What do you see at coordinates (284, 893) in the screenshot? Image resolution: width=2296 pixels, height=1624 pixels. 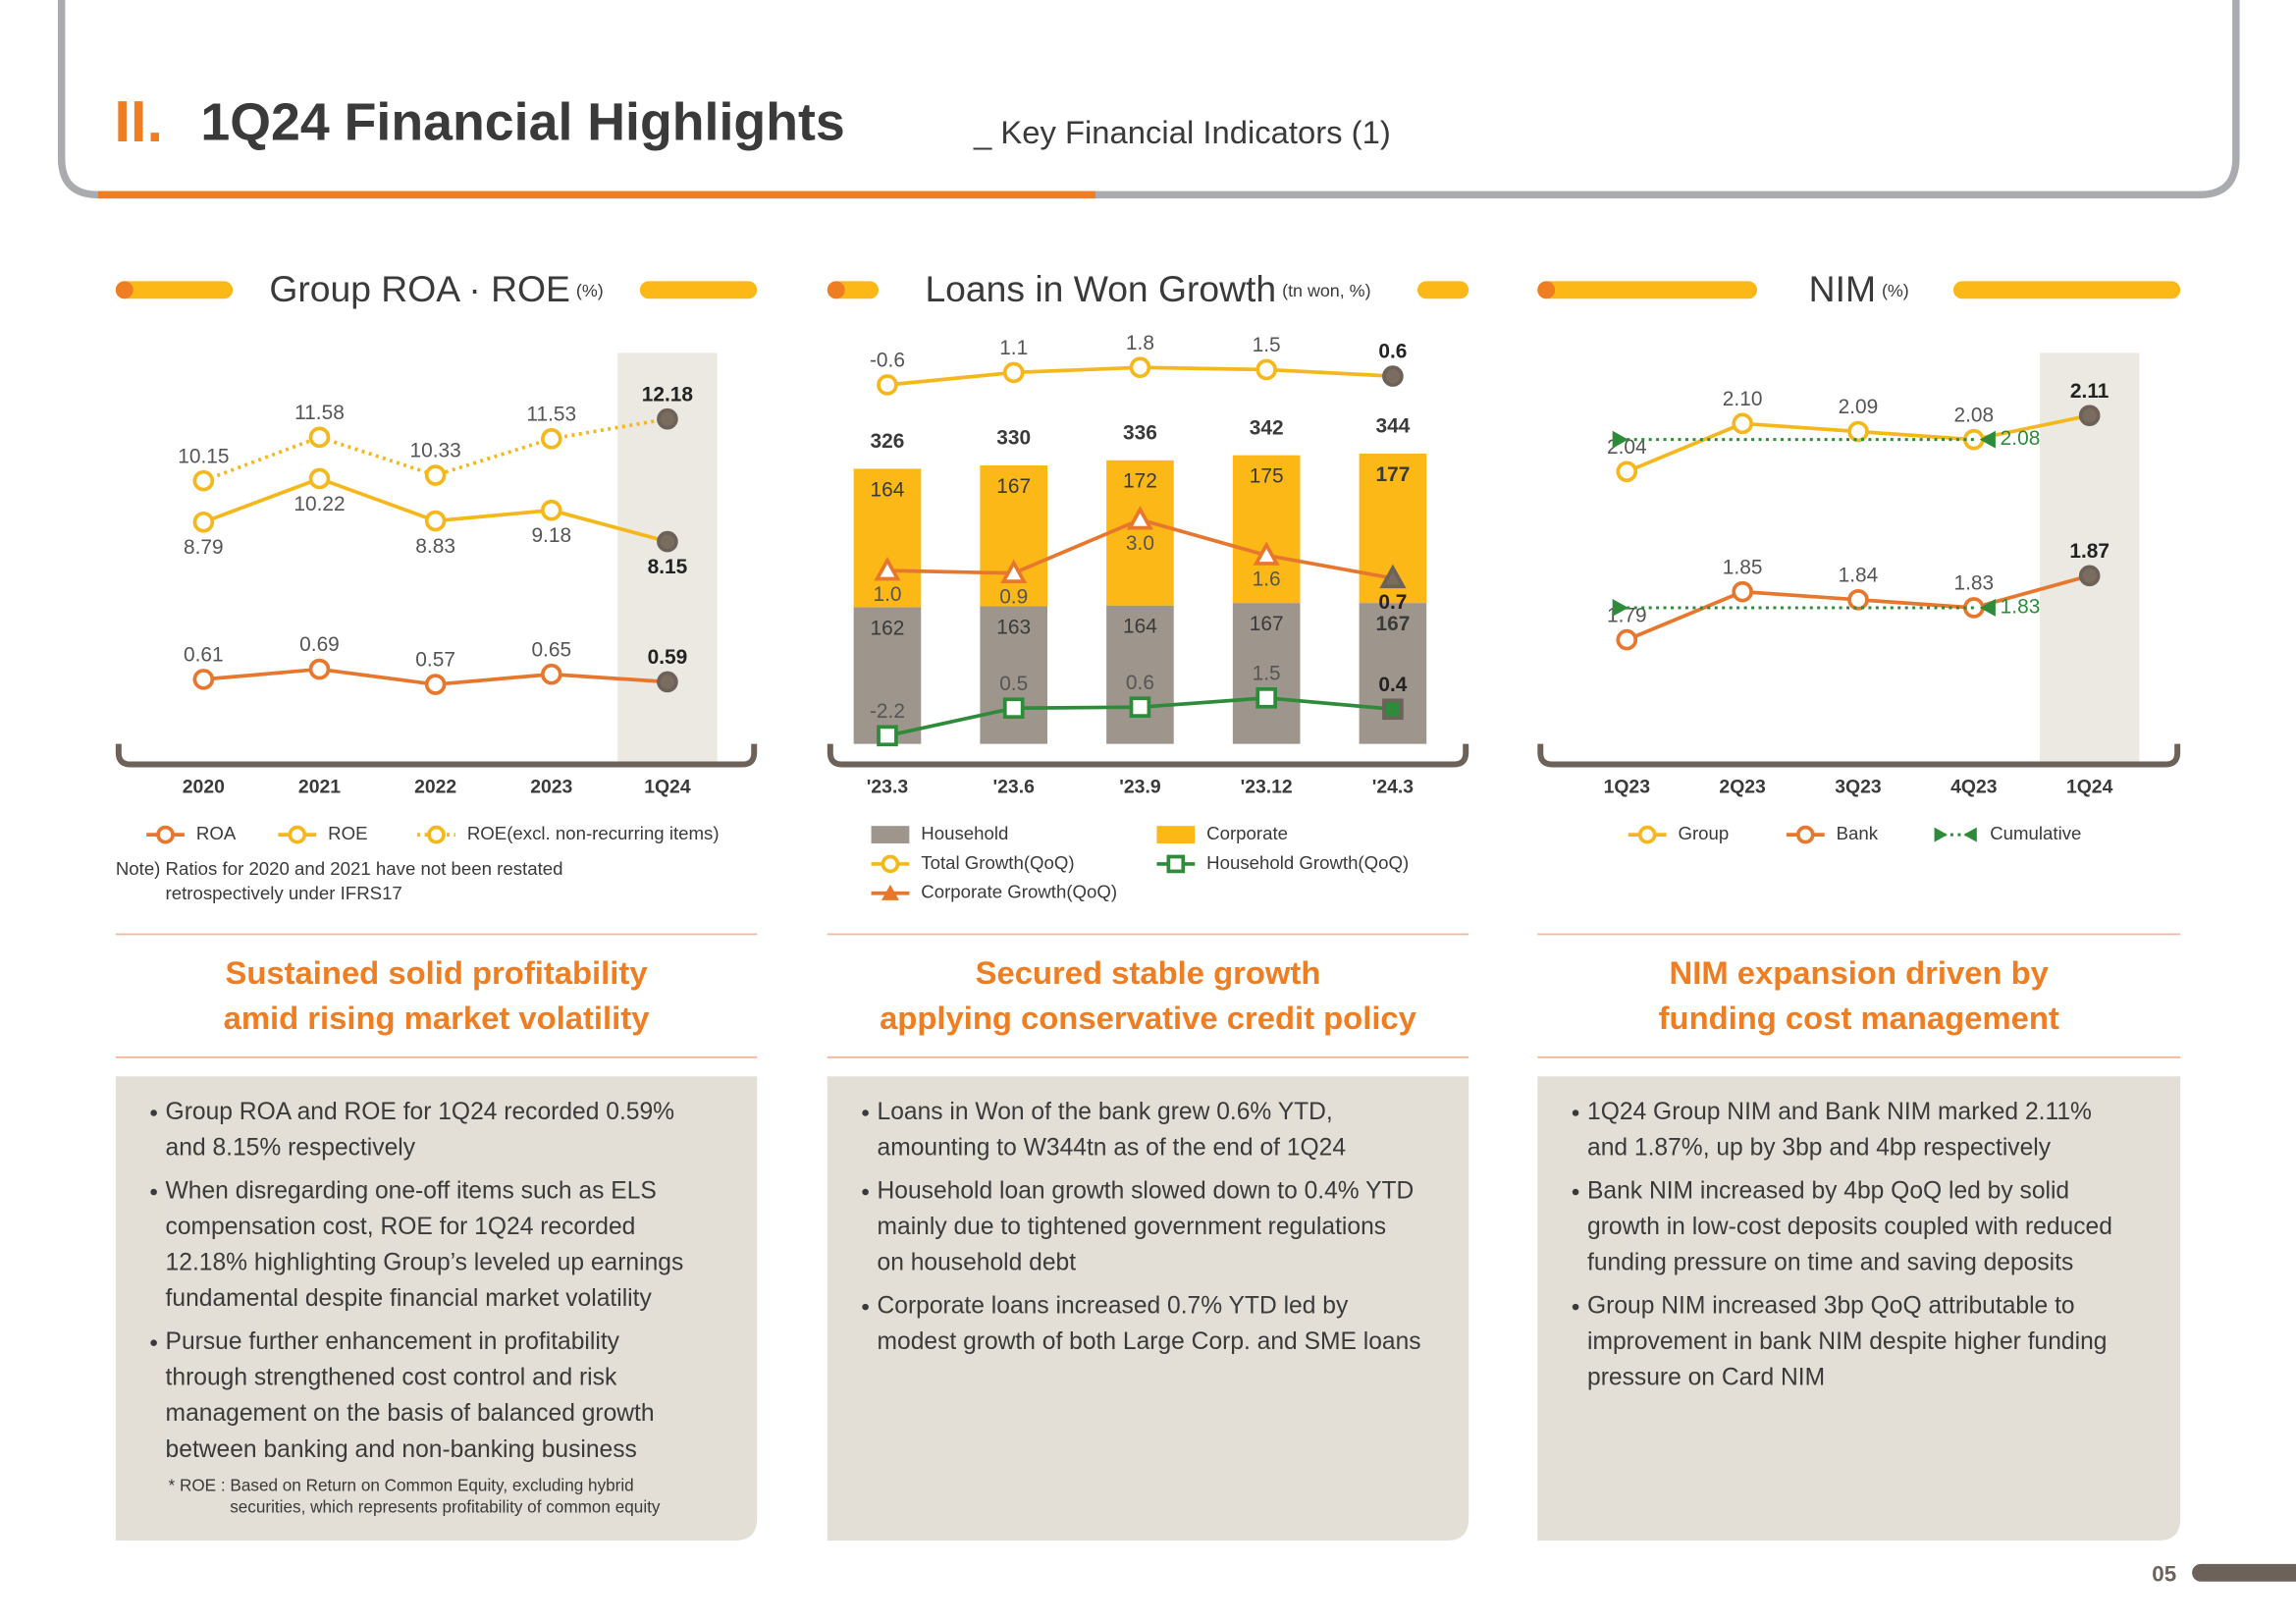 I see `chart-note: retrospectively under IFRS17` at bounding box center [284, 893].